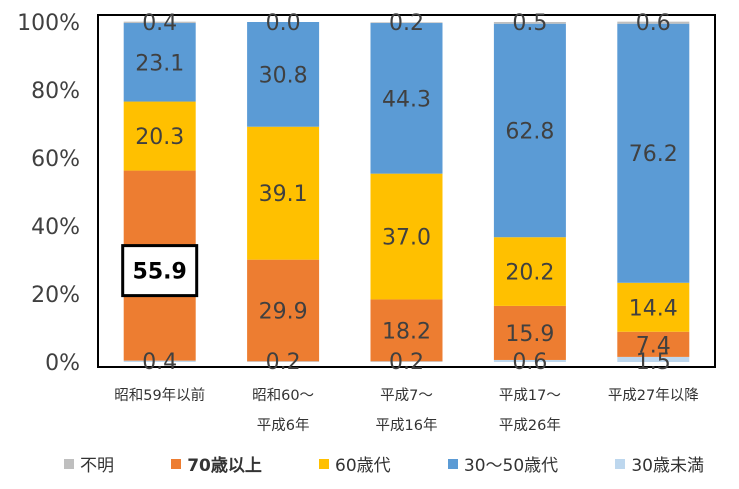 The height and width of the screenshot is (489, 739). I want to click on legend-item: 60歳代, so click(355, 463).